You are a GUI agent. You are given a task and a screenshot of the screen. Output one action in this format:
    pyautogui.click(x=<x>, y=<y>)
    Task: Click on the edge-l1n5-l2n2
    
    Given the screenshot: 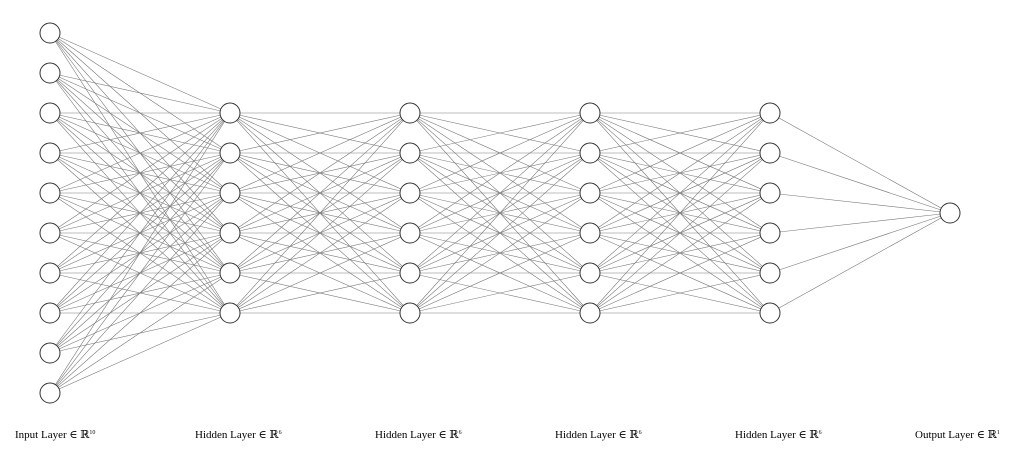 What is the action you would take?
    pyautogui.click(x=320, y=253)
    